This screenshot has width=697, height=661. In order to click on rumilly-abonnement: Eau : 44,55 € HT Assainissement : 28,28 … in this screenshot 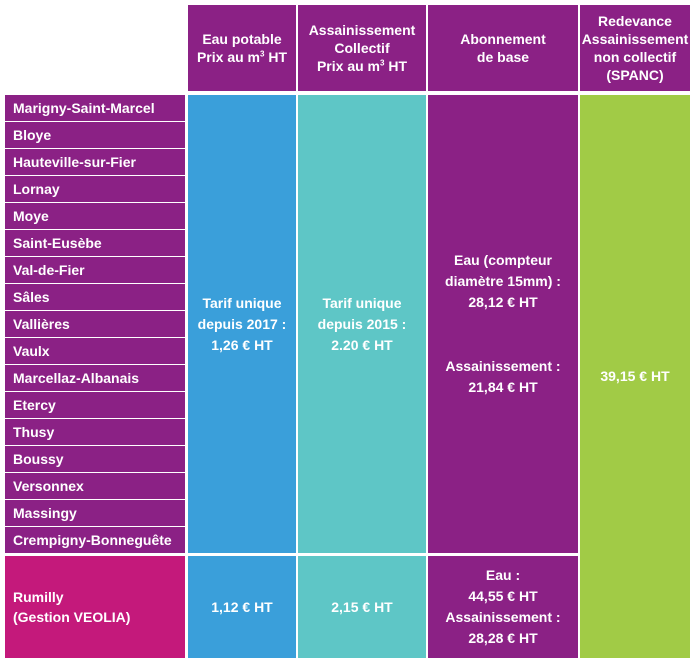, I will do `click(503, 607)`.